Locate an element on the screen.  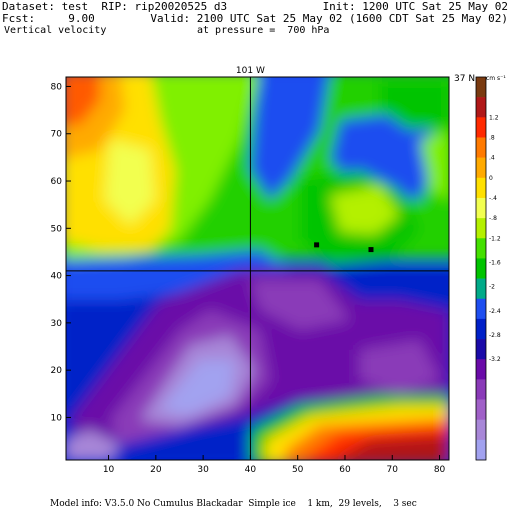
pressure-level: at pressure = 700 hPa is located at coordinates (263, 30).